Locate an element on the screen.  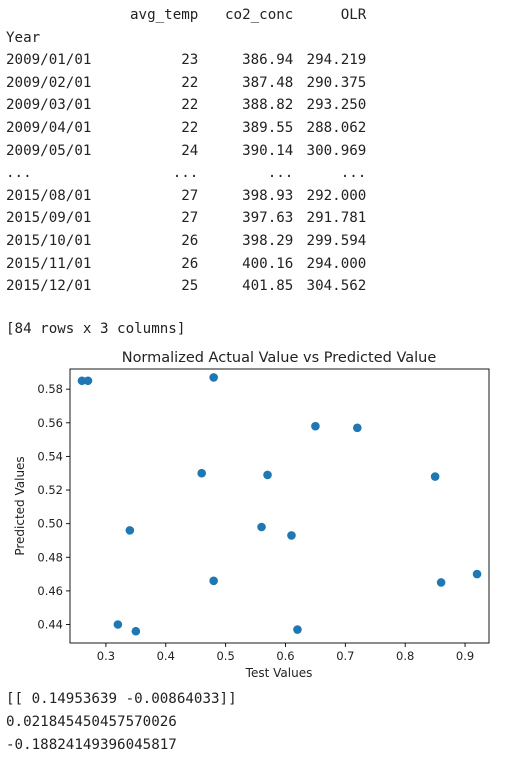
output-value-2: -0.18824149396045817 is located at coordinates (91, 745).